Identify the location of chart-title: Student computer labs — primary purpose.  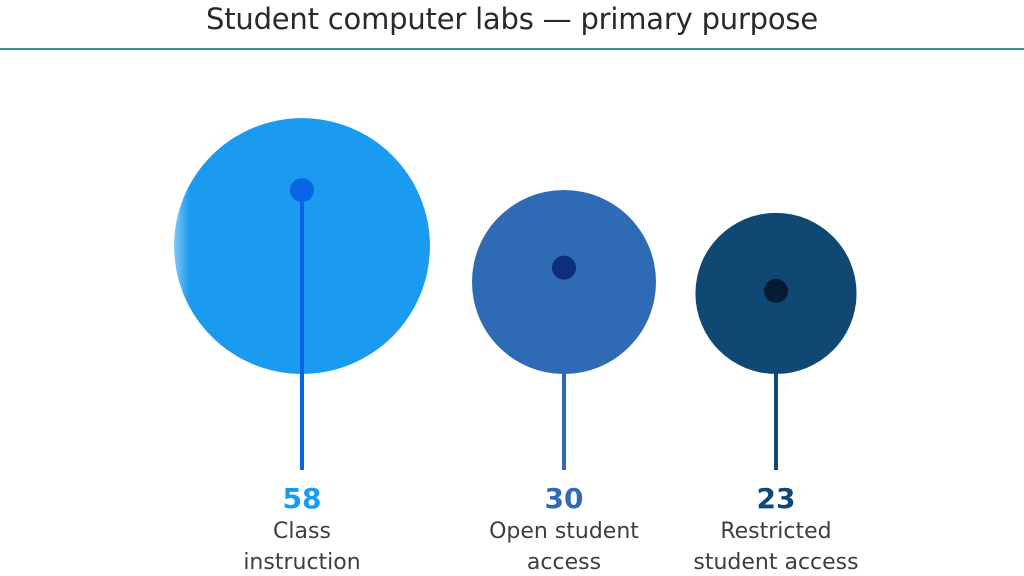
(512, 19).